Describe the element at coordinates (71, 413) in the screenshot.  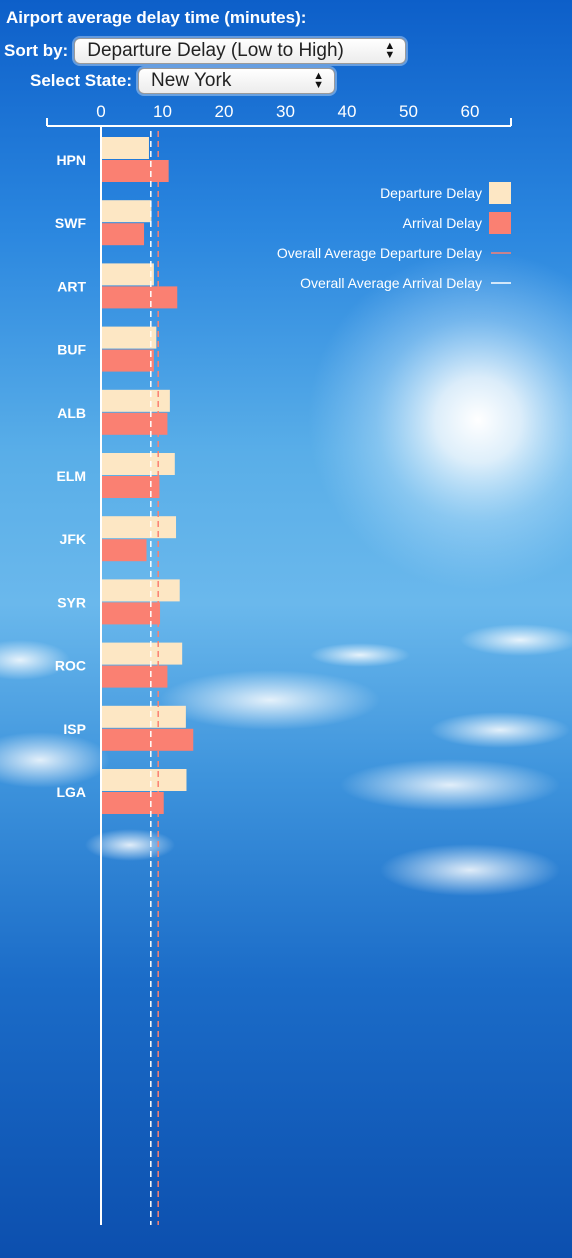
I see `category-label-alb: ALB` at that location.